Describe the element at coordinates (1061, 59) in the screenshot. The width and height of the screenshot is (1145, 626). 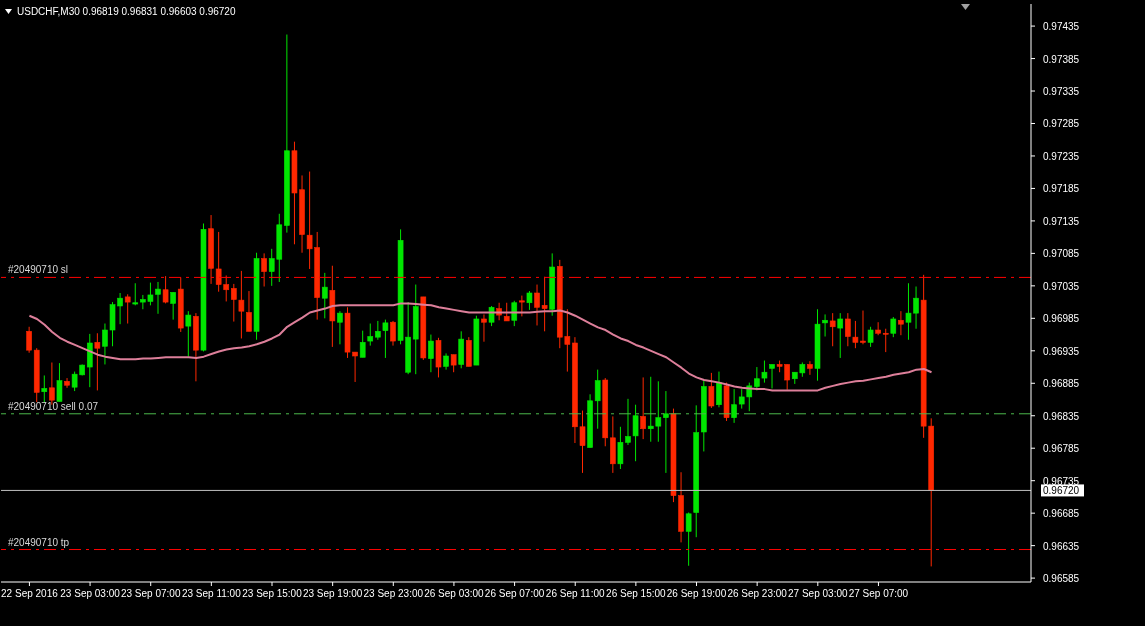
I see `y-tick-label: 0.97385` at that location.